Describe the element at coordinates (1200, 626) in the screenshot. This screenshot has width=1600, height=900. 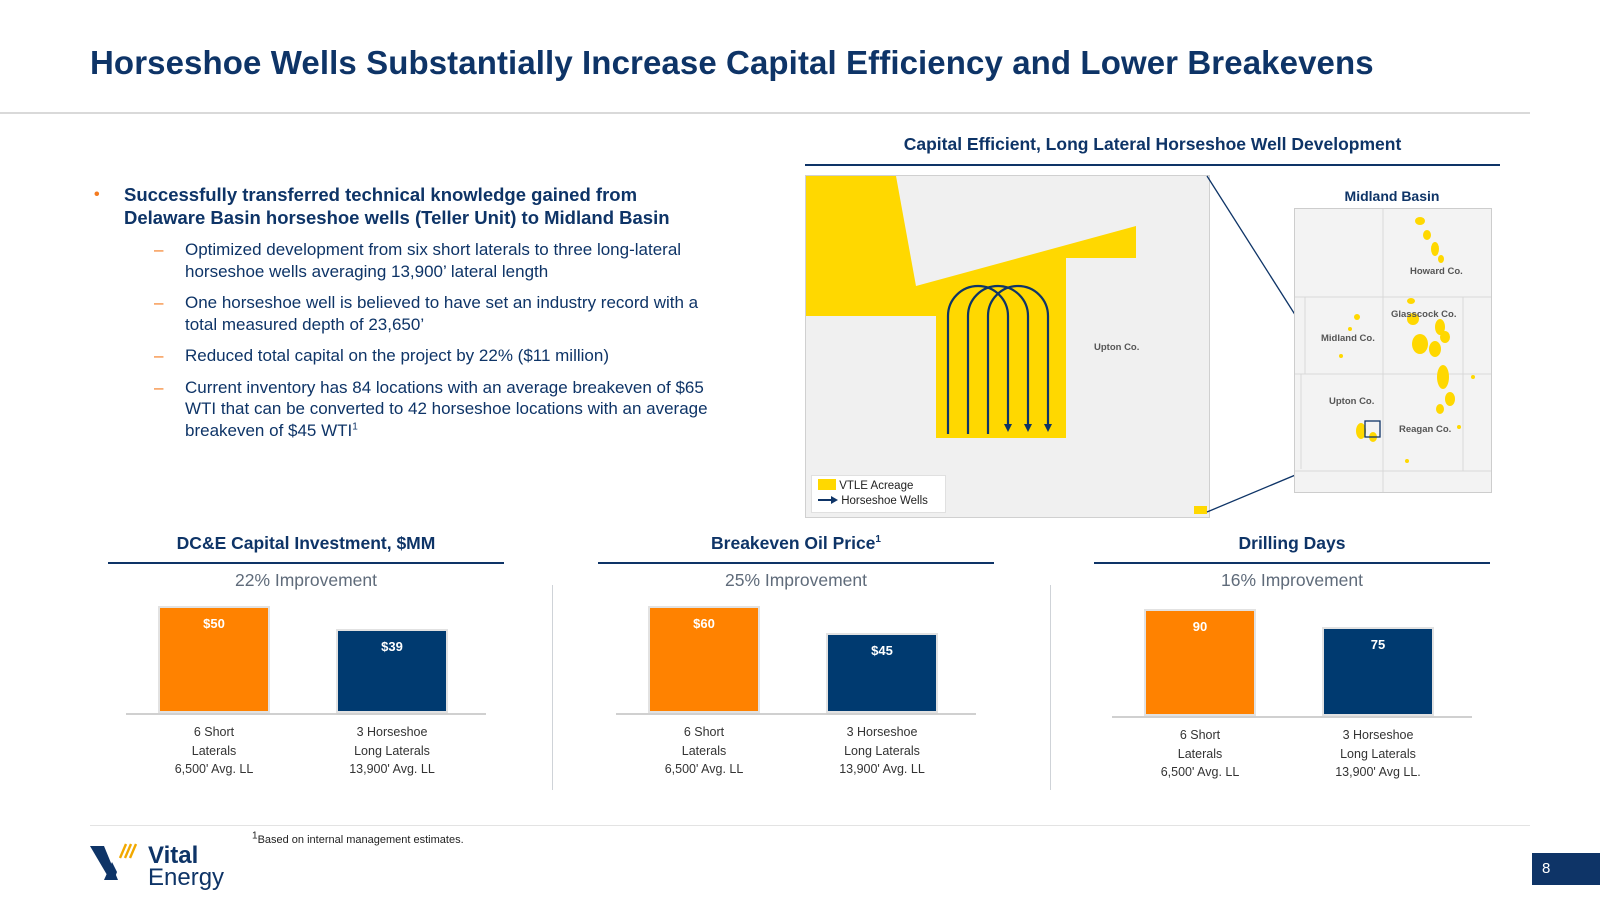
I see `data-label-1: 90` at that location.